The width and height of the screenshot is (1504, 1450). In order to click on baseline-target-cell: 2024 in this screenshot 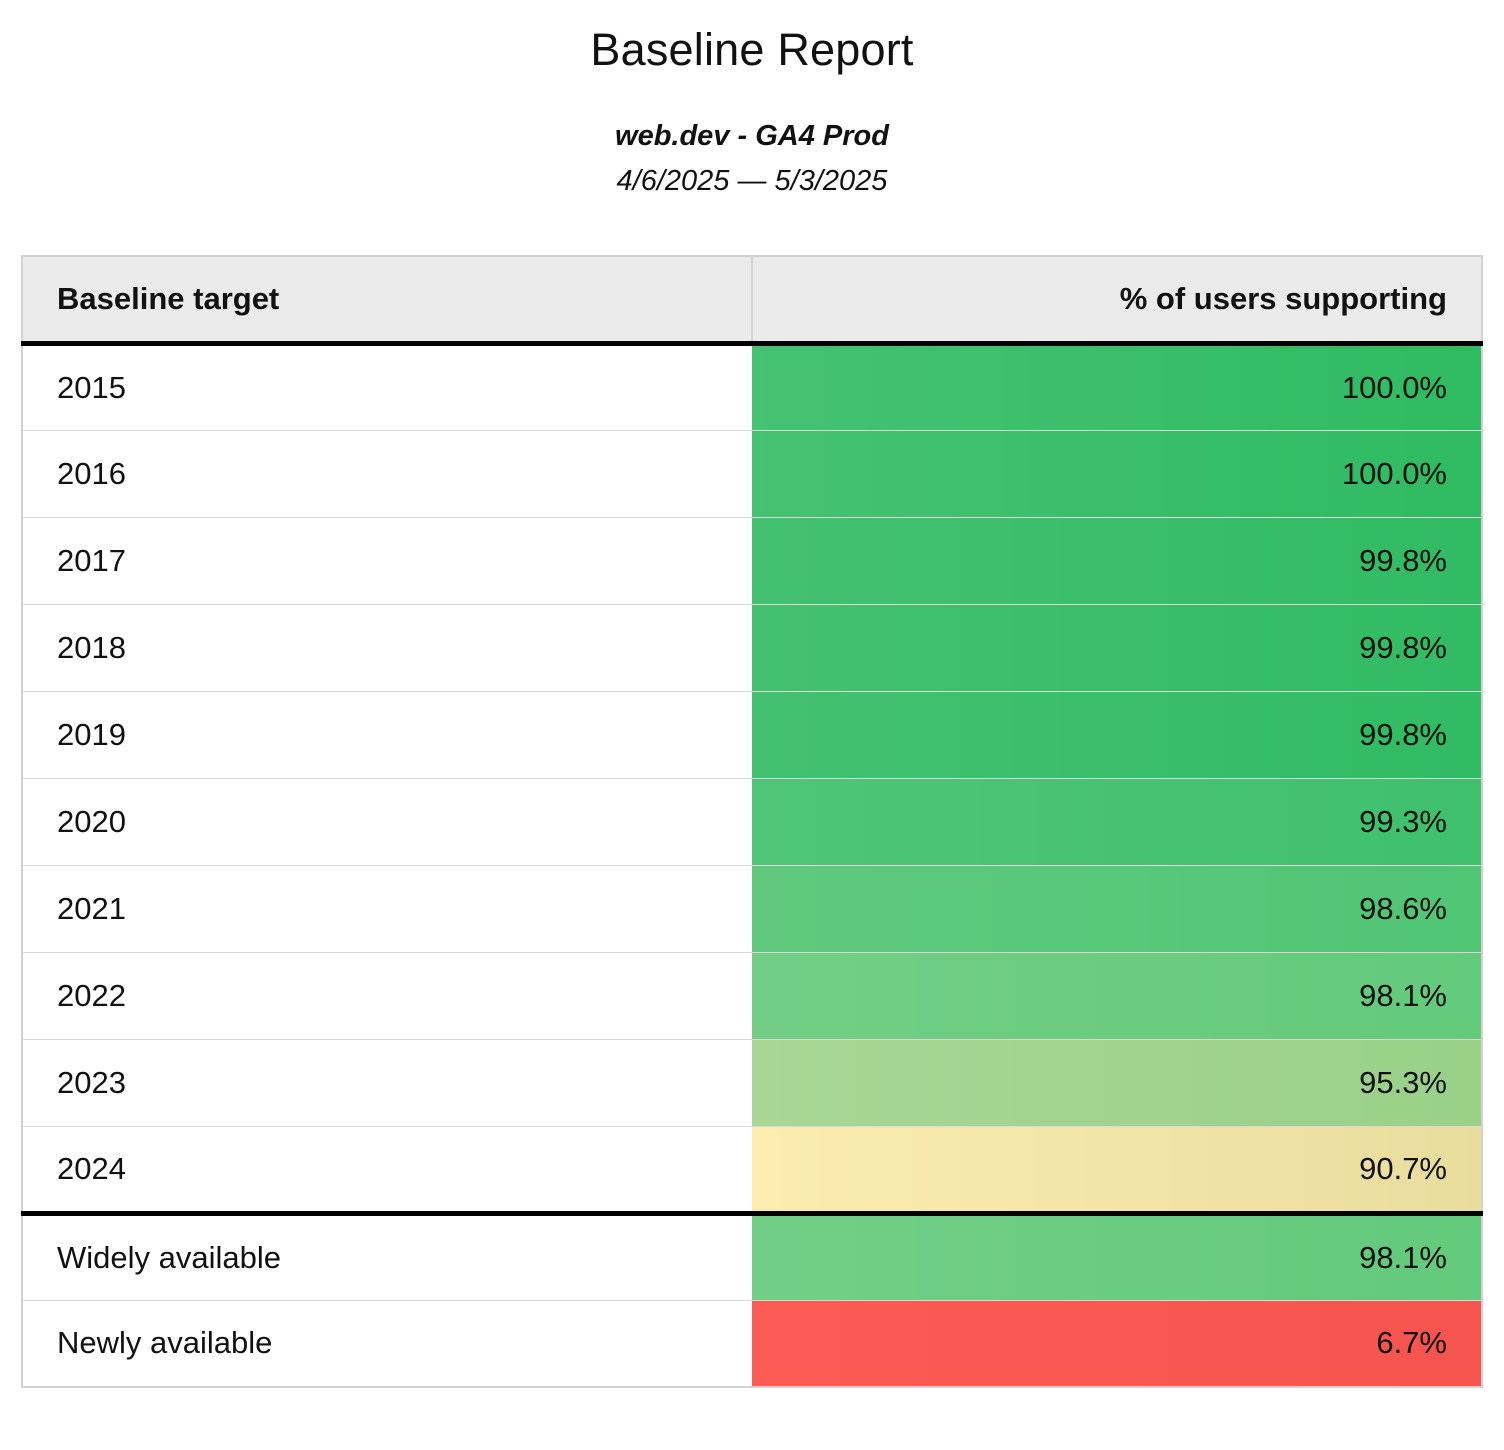, I will do `click(386, 1169)`.